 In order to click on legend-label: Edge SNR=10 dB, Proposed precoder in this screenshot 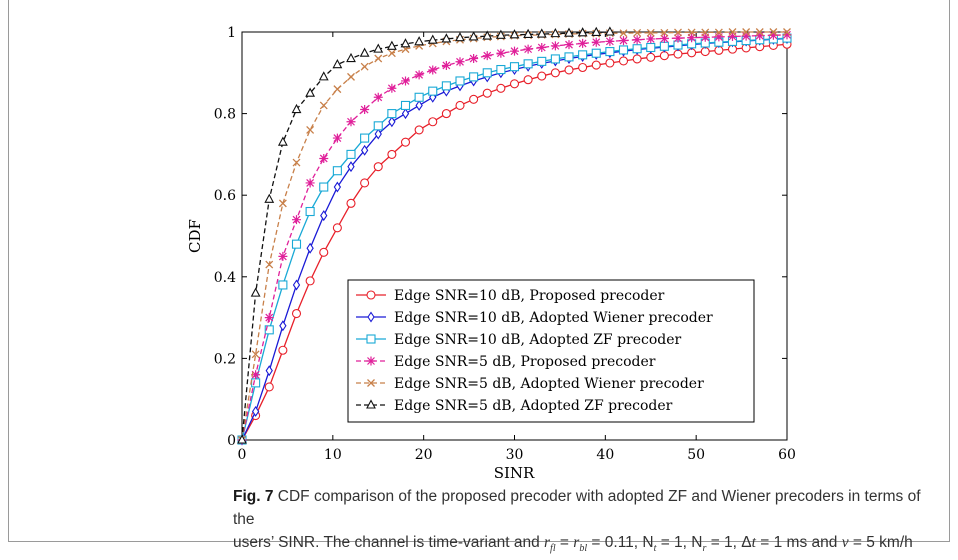, I will do `click(529, 296)`.